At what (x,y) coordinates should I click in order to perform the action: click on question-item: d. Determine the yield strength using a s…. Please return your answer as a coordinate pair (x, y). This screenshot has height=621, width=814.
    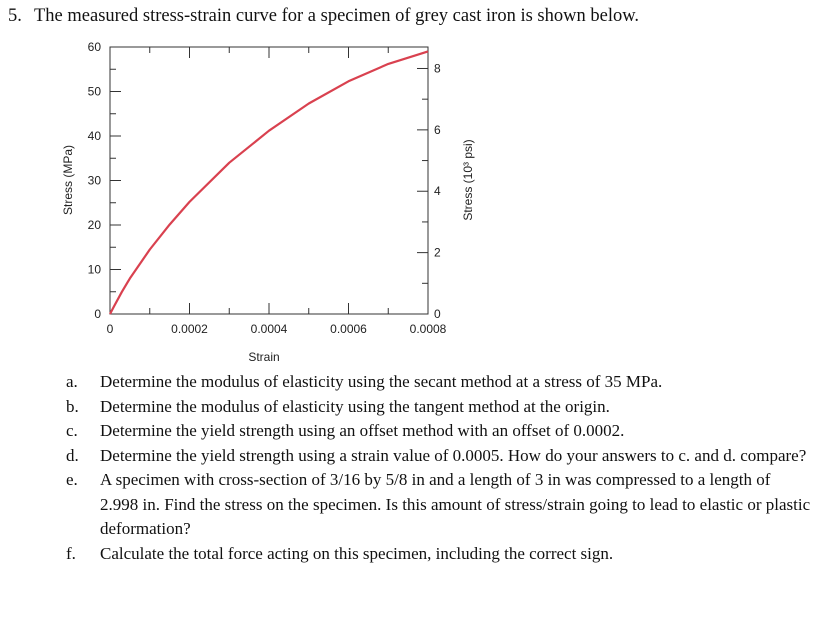
    Looking at the image, I should click on (438, 456).